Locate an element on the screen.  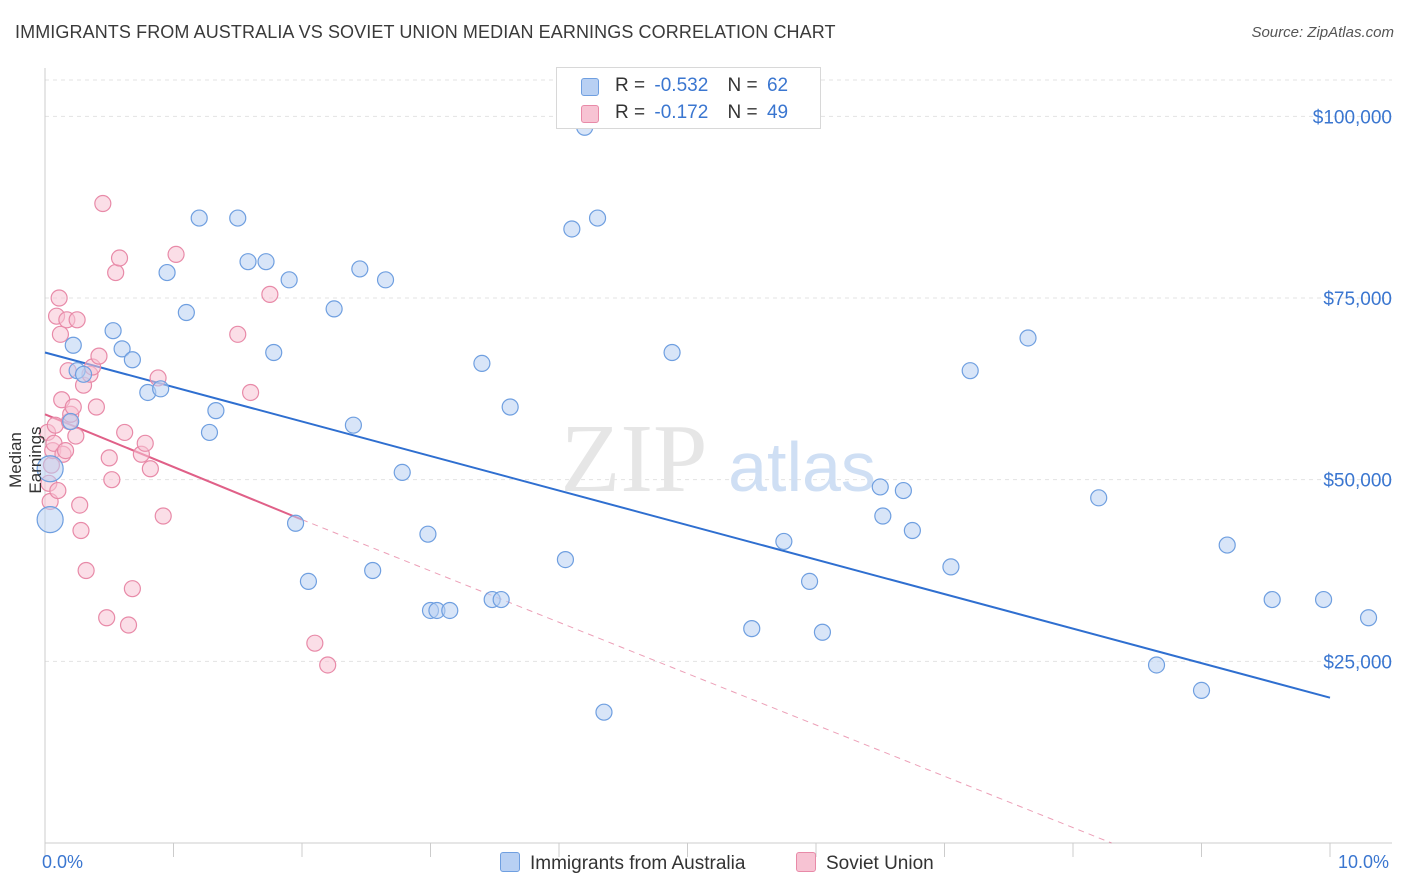
legend-n-value: 49 is located at coordinates (777, 112).